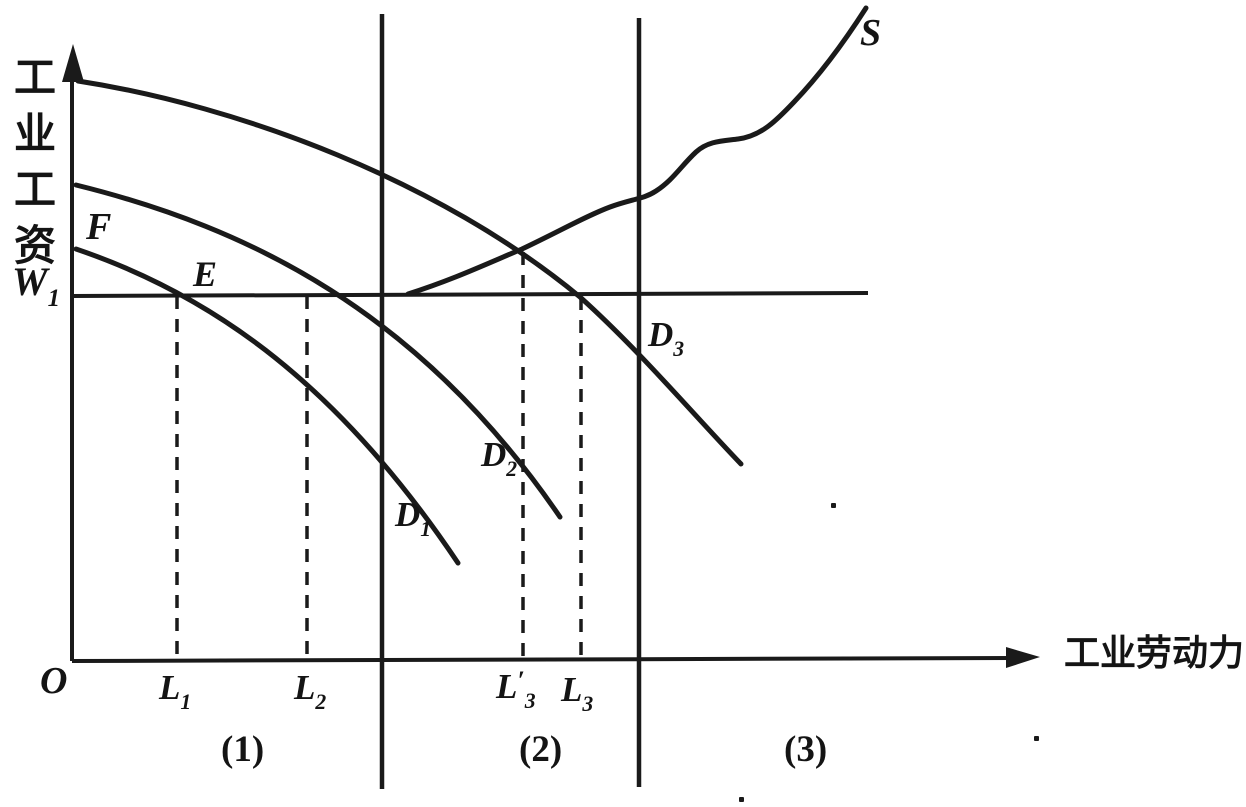 This screenshot has height=807, width=1246. Describe the element at coordinates (661, 334) in the screenshot. I see `curve-d3-main: D` at that location.